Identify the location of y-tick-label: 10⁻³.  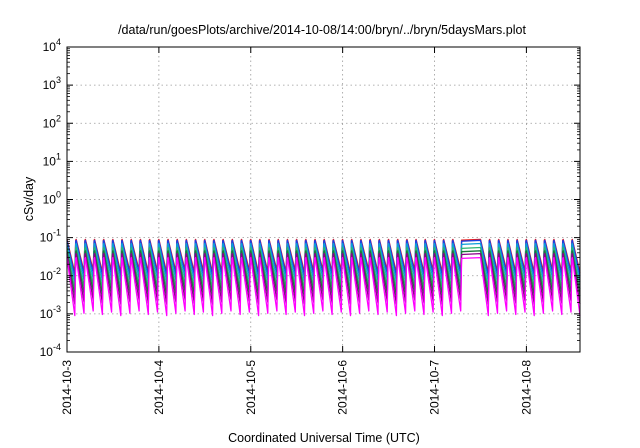
(50, 312).